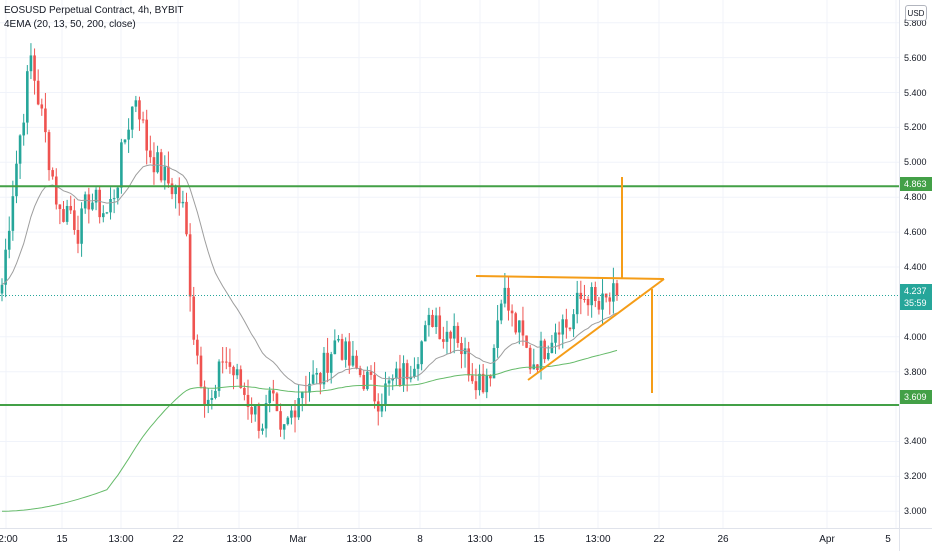  I want to click on time-tick: 13:00, so click(598, 539).